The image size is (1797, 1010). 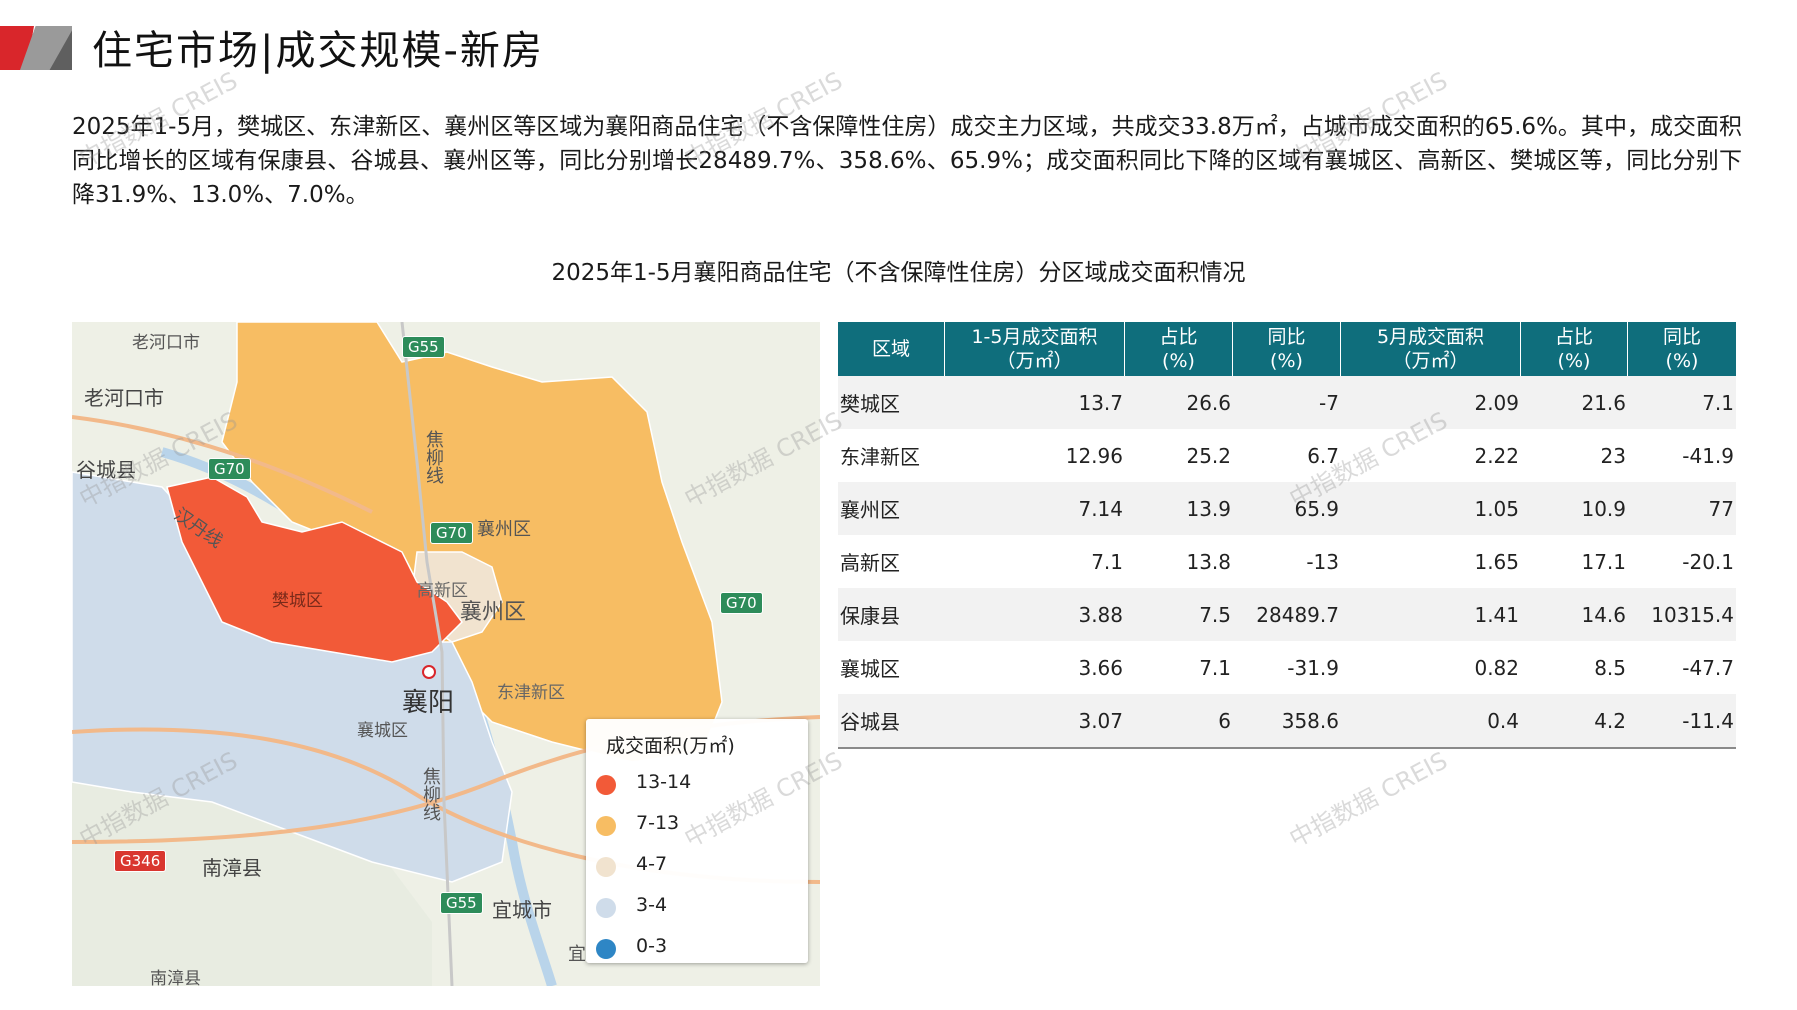 I want to click on table-cell: 65.9, so click(x=1316, y=508).